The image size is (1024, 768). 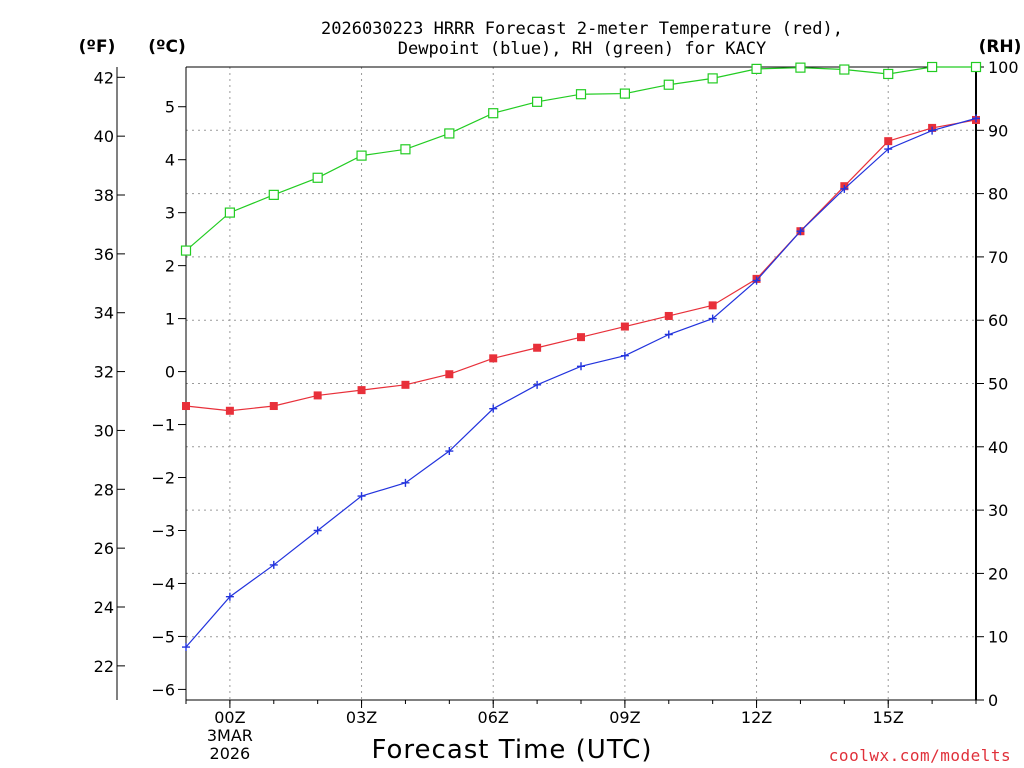 I want to click on celsius-tick-label: 1, so click(x=170, y=319).